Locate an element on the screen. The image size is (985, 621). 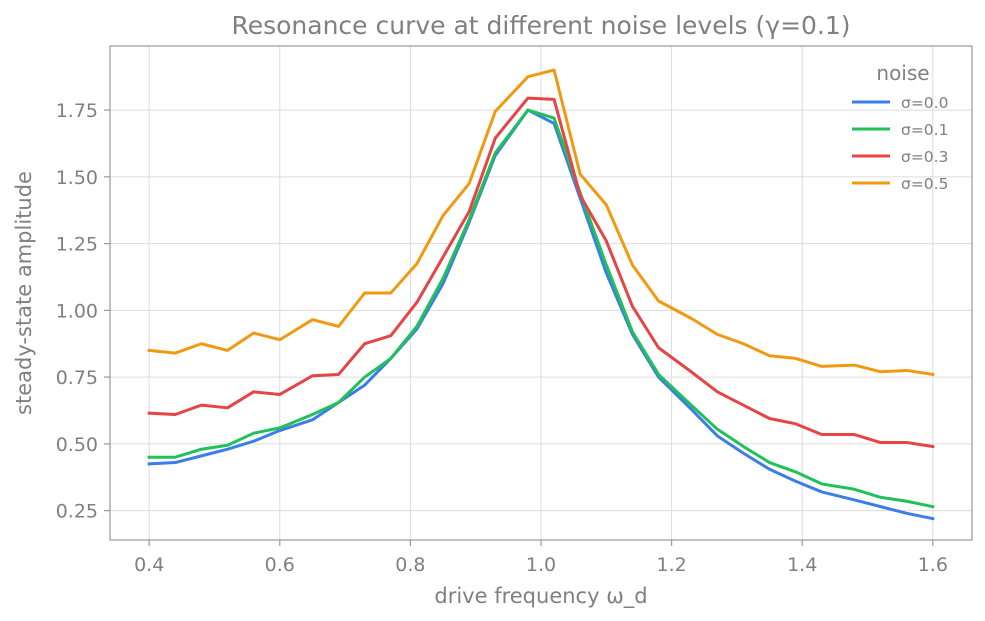
y-axis-title: steady-state amplitude is located at coordinates (24, 293).